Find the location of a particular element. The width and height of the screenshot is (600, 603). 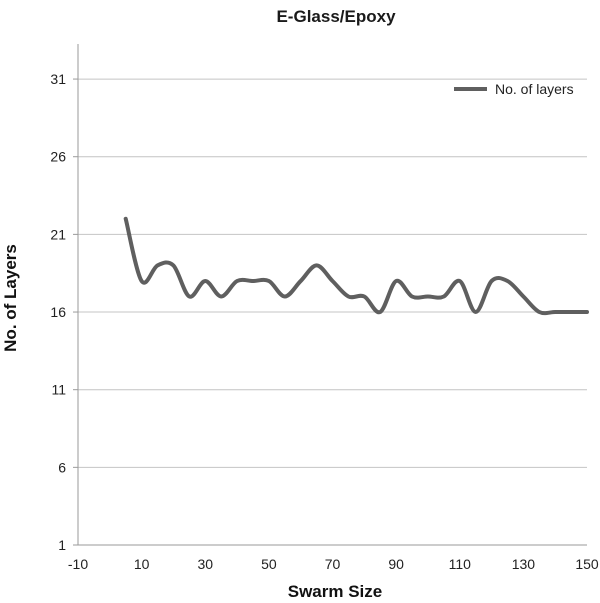

x-tick-labels: -10 10 30 50 70 90 110 130 150 is located at coordinates (333, 564).